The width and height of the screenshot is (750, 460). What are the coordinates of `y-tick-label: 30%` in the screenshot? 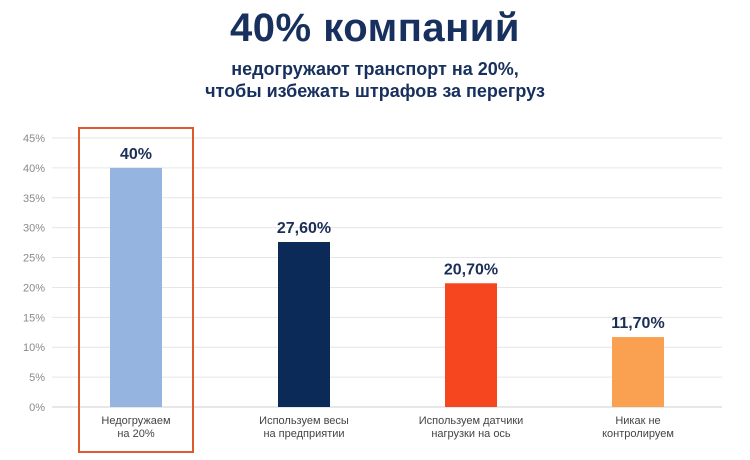 It's located at (34, 229).